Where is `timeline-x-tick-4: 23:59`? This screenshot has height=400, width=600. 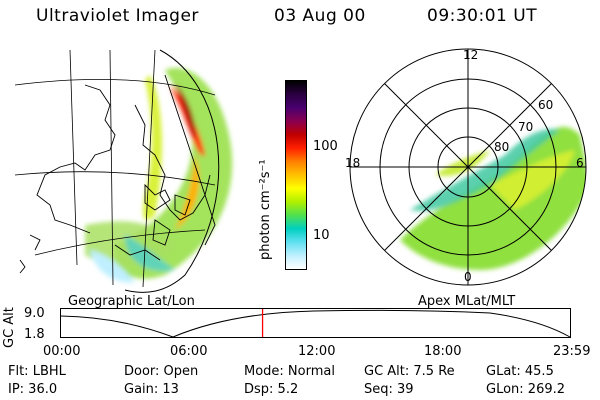 timeline-x-tick-4: 23:59 is located at coordinates (572, 351).